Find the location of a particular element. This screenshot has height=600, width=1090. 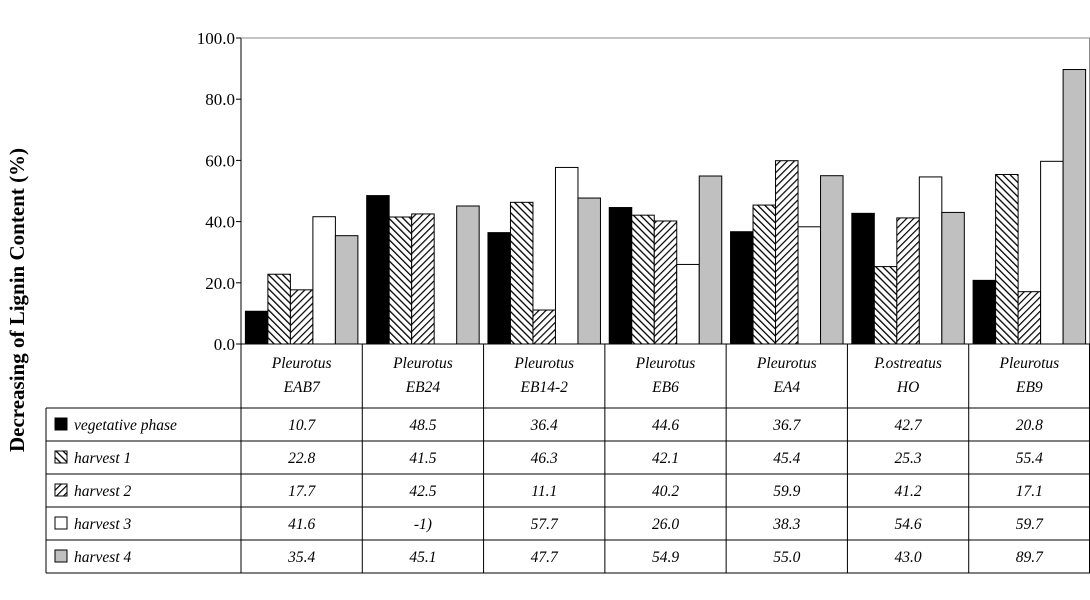

y-tick-label: 60.0 is located at coordinates (220, 160).